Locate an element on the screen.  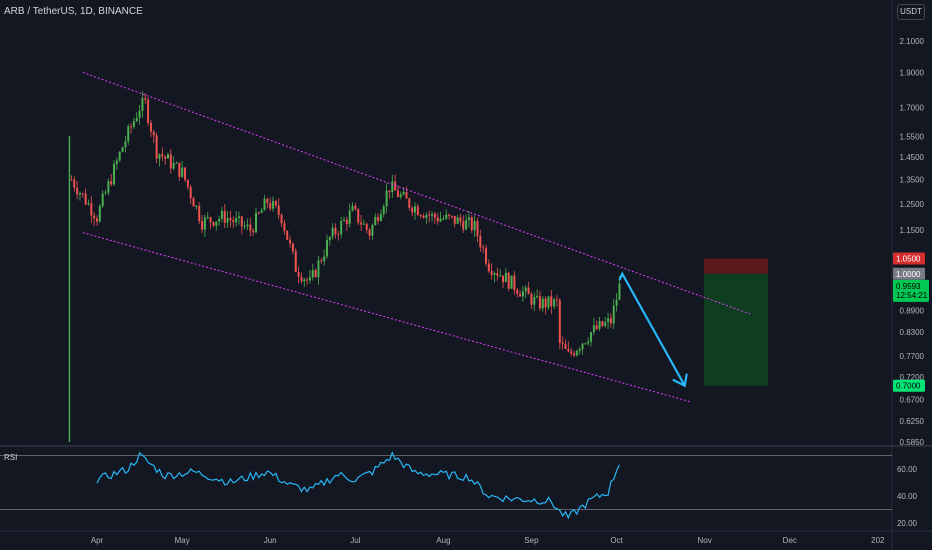
forecast-arrow is located at coordinates (652, 329).